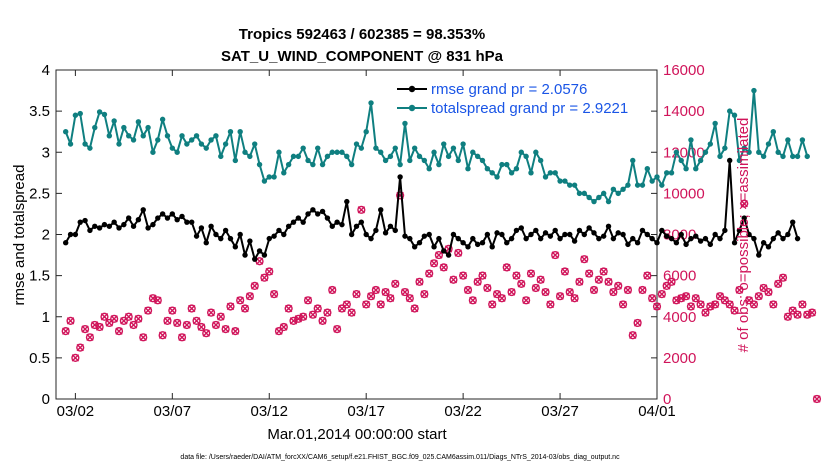 The width and height of the screenshot is (830, 470). What do you see at coordinates (46, 152) in the screenshot?
I see `left-tick-label: 3` at bounding box center [46, 152].